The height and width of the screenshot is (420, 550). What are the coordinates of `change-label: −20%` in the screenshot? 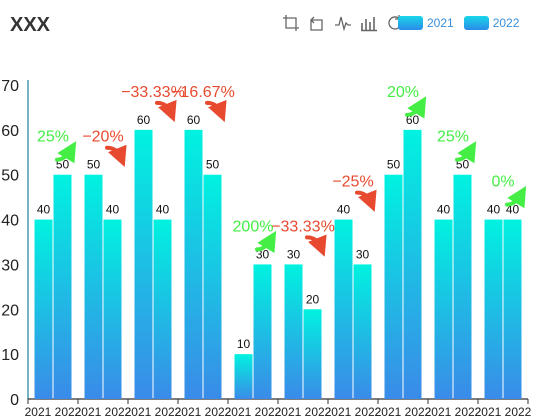 It's located at (102, 137).